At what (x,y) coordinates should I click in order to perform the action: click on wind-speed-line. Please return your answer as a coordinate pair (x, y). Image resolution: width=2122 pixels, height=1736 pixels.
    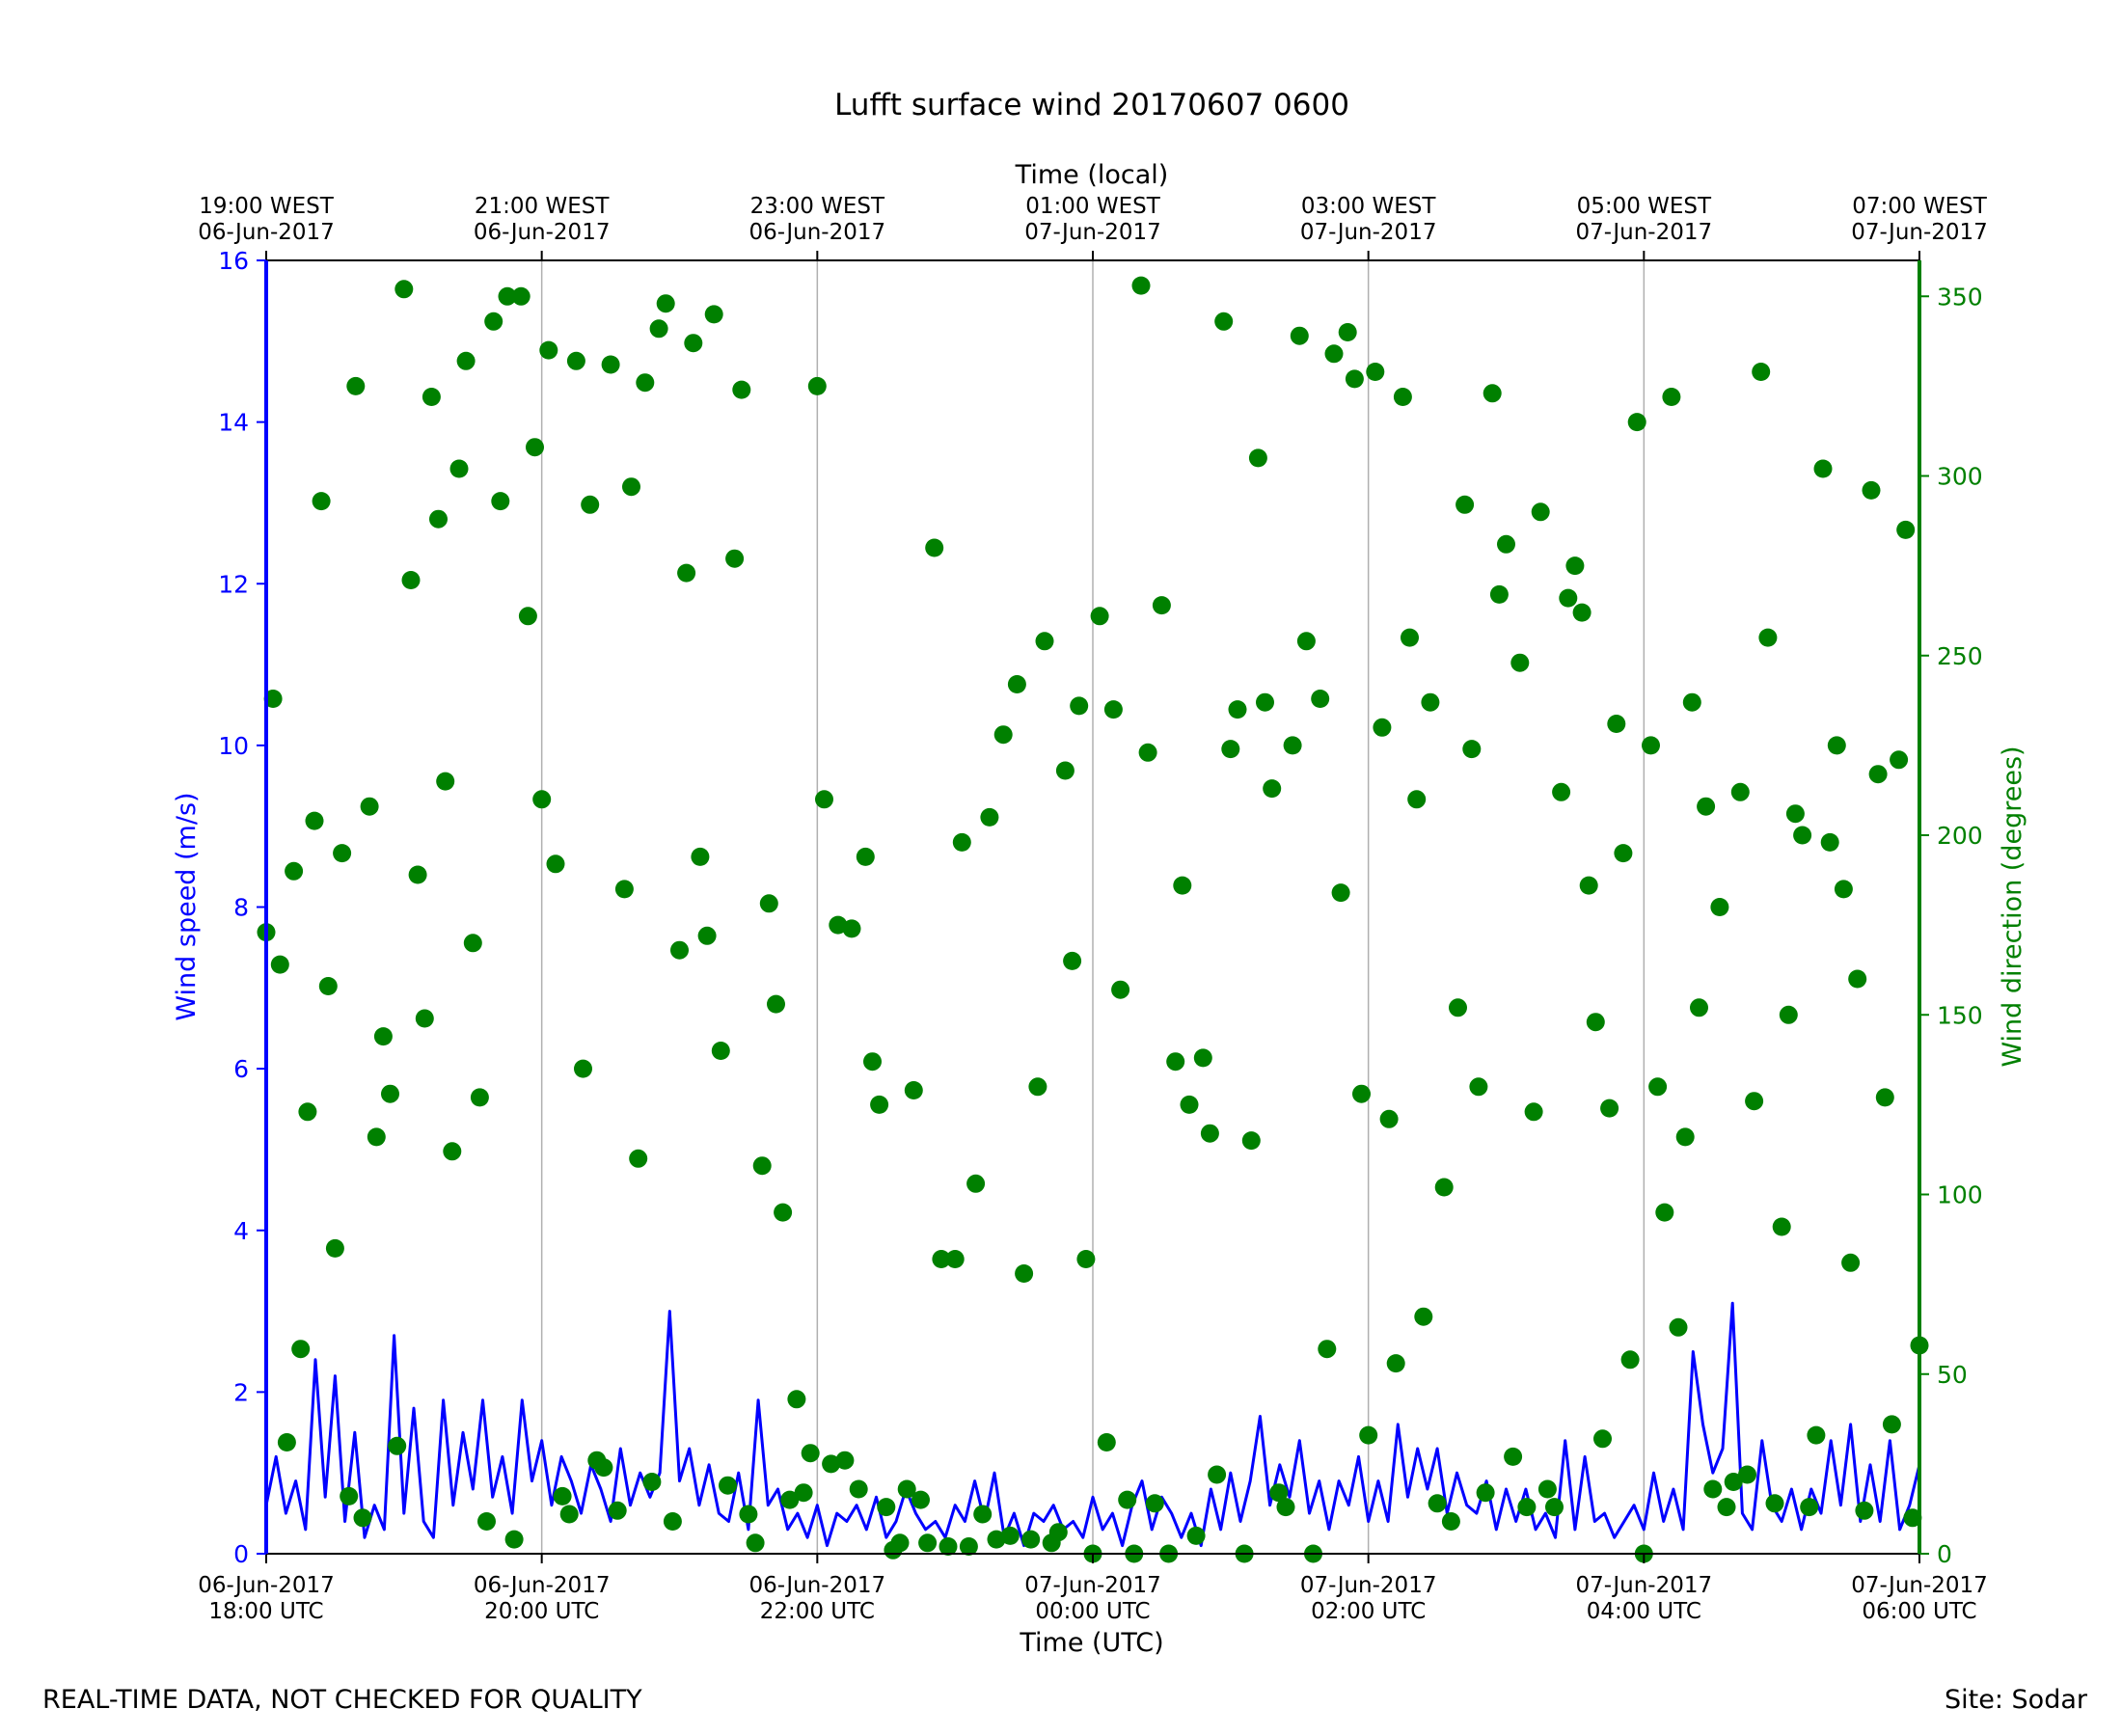
    Looking at the image, I should click on (1093, 1424).